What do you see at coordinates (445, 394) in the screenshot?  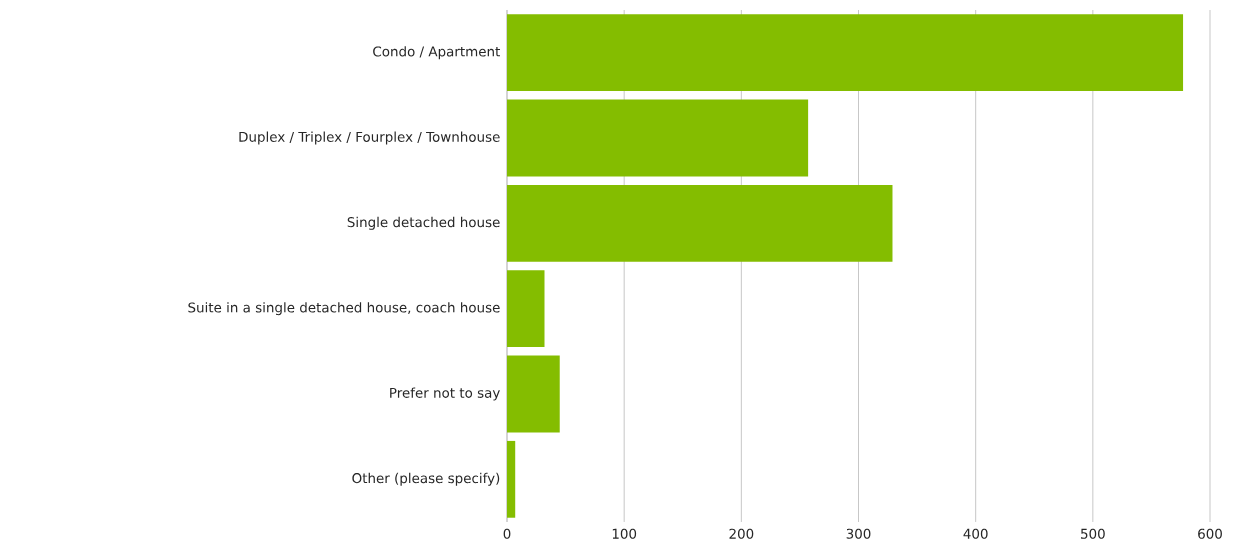 I see `y-tick-label: Prefer not to say` at bounding box center [445, 394].